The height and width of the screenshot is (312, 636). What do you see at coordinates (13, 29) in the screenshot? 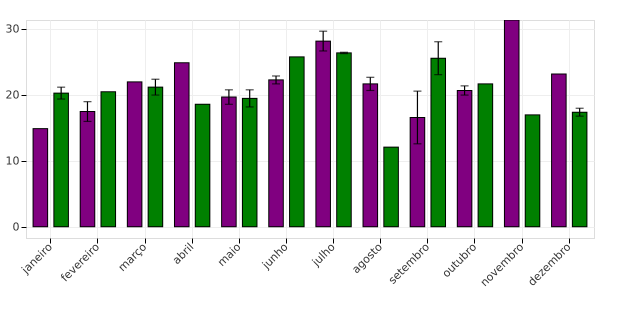
I see `y-tick-label: 30` at bounding box center [13, 29].